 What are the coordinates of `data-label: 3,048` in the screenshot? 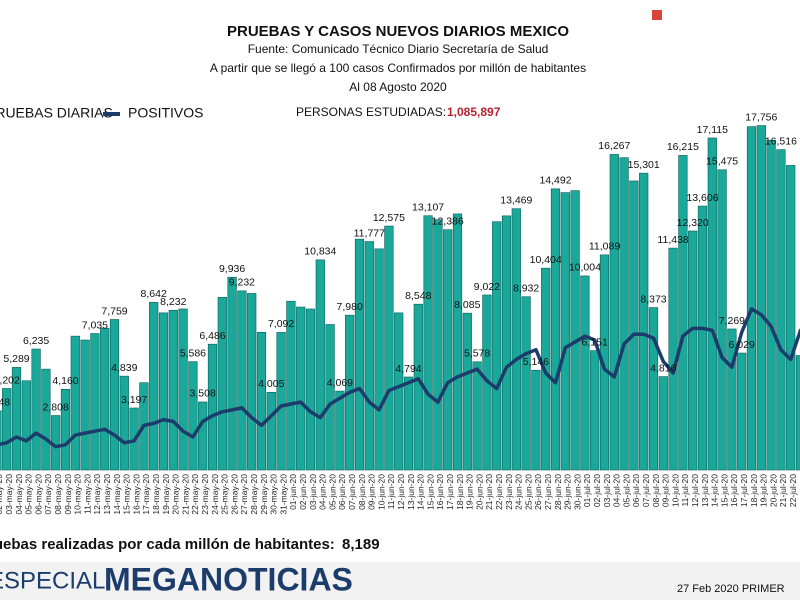 It's located at (5, 403).